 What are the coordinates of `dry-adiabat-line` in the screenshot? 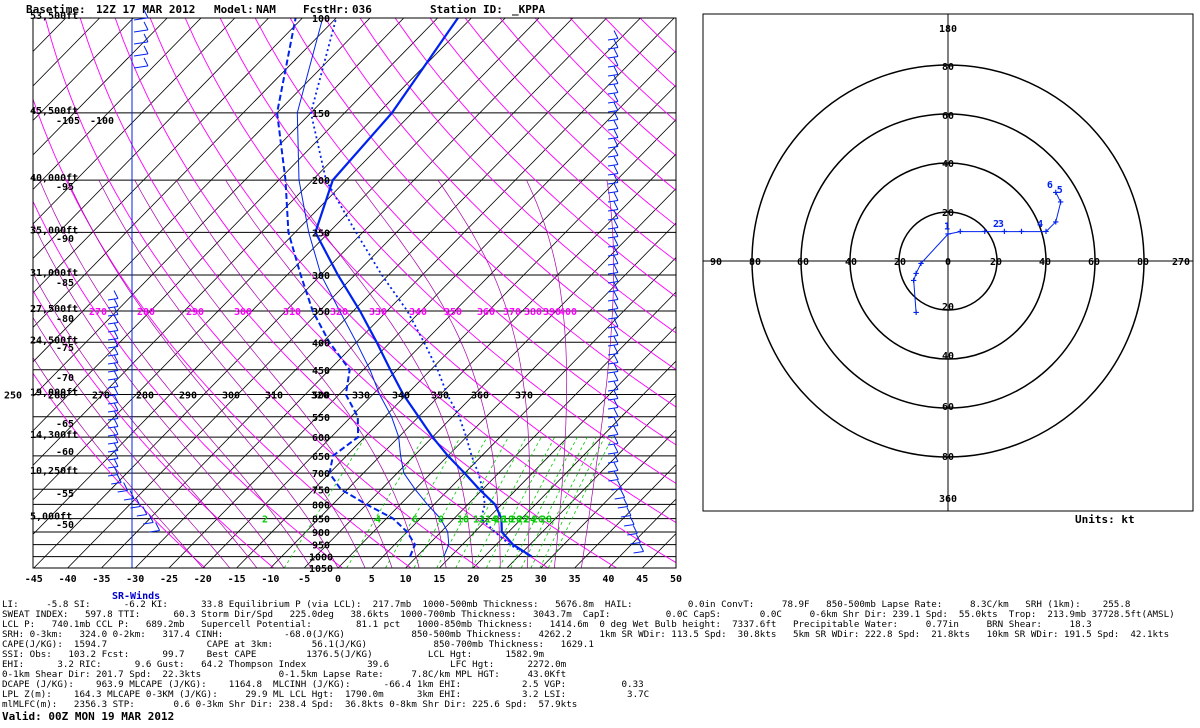 It's located at (552, 140).